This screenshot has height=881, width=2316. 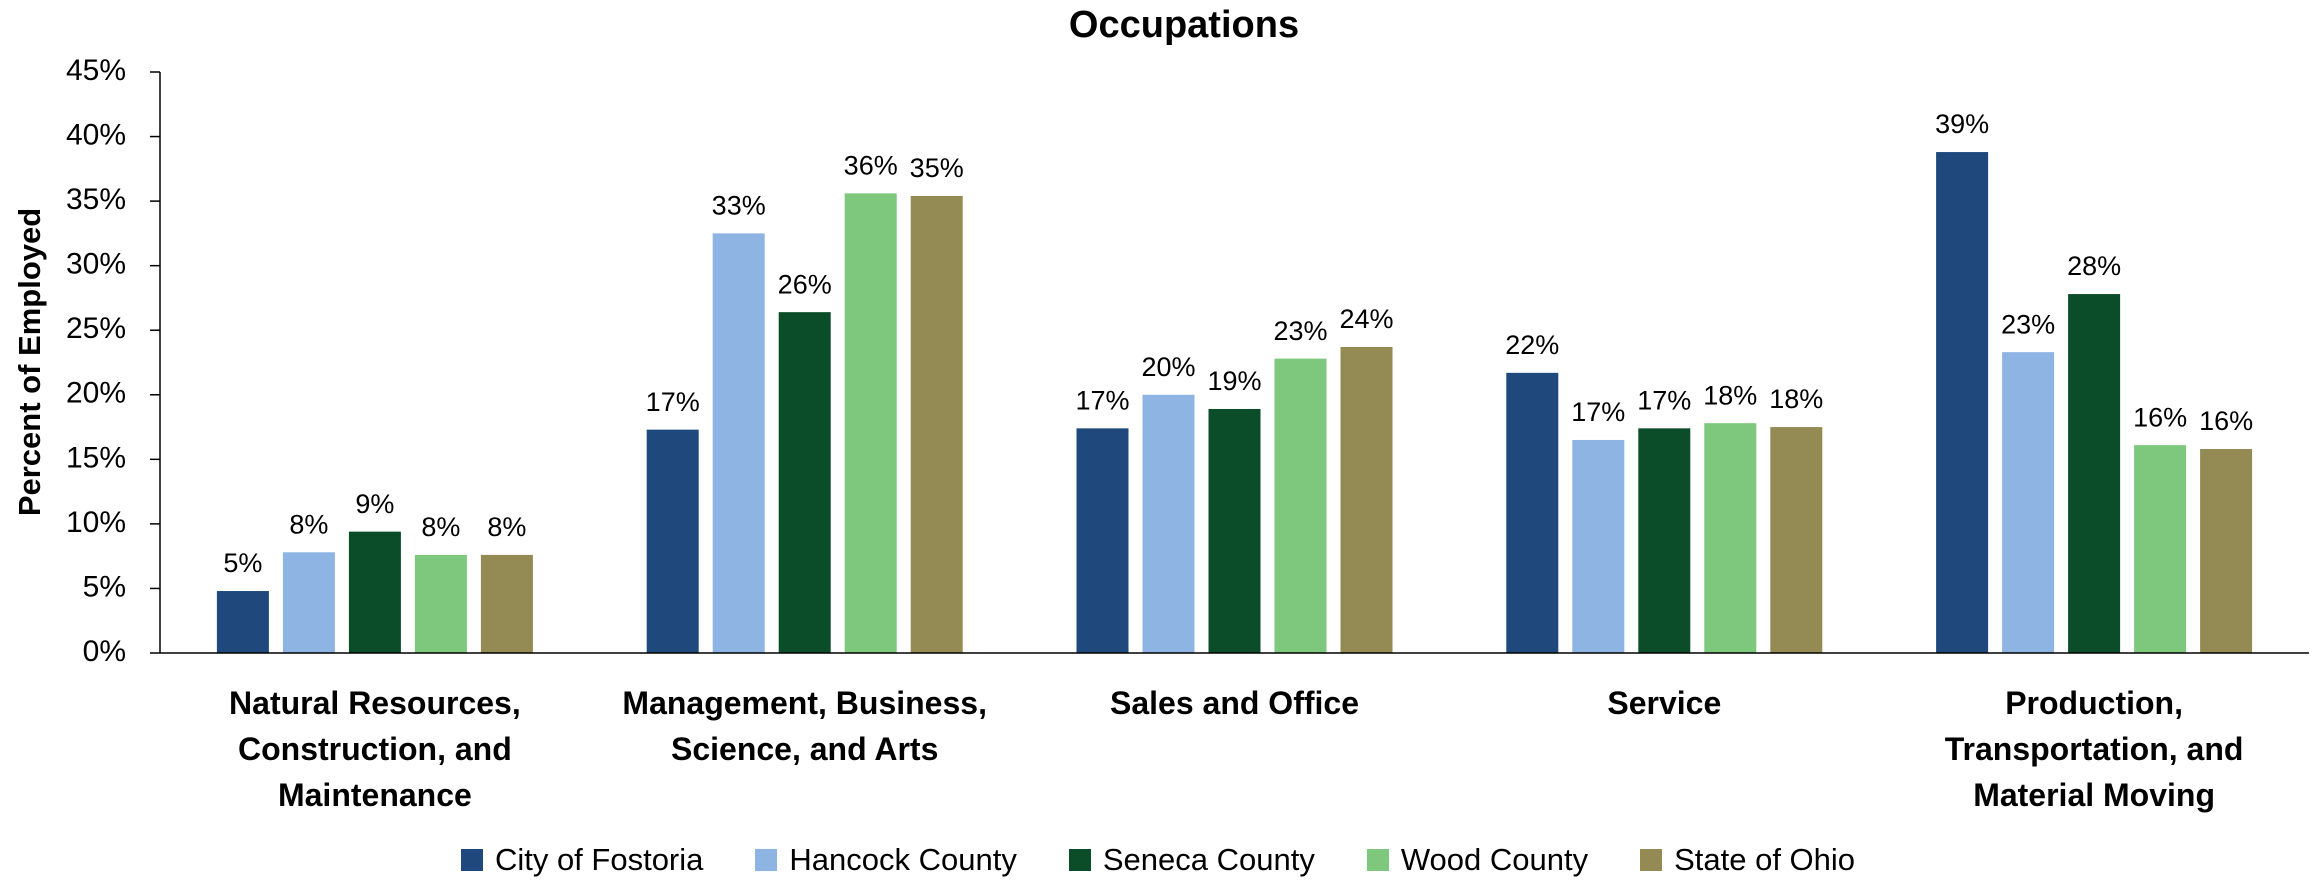 I want to click on data-label: 26%, so click(x=805, y=284).